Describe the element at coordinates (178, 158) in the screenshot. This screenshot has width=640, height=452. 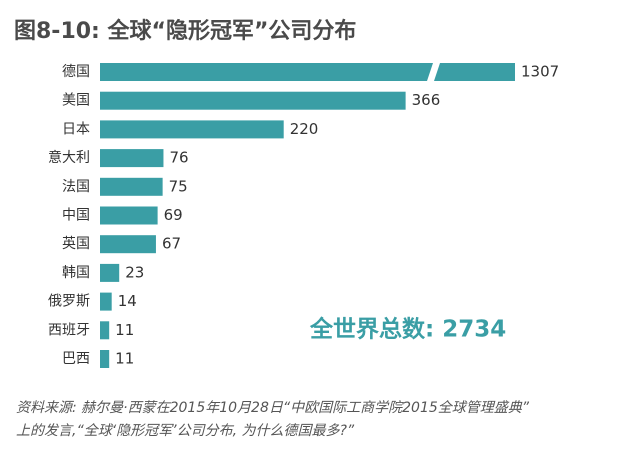
I see `value-label: 76` at that location.